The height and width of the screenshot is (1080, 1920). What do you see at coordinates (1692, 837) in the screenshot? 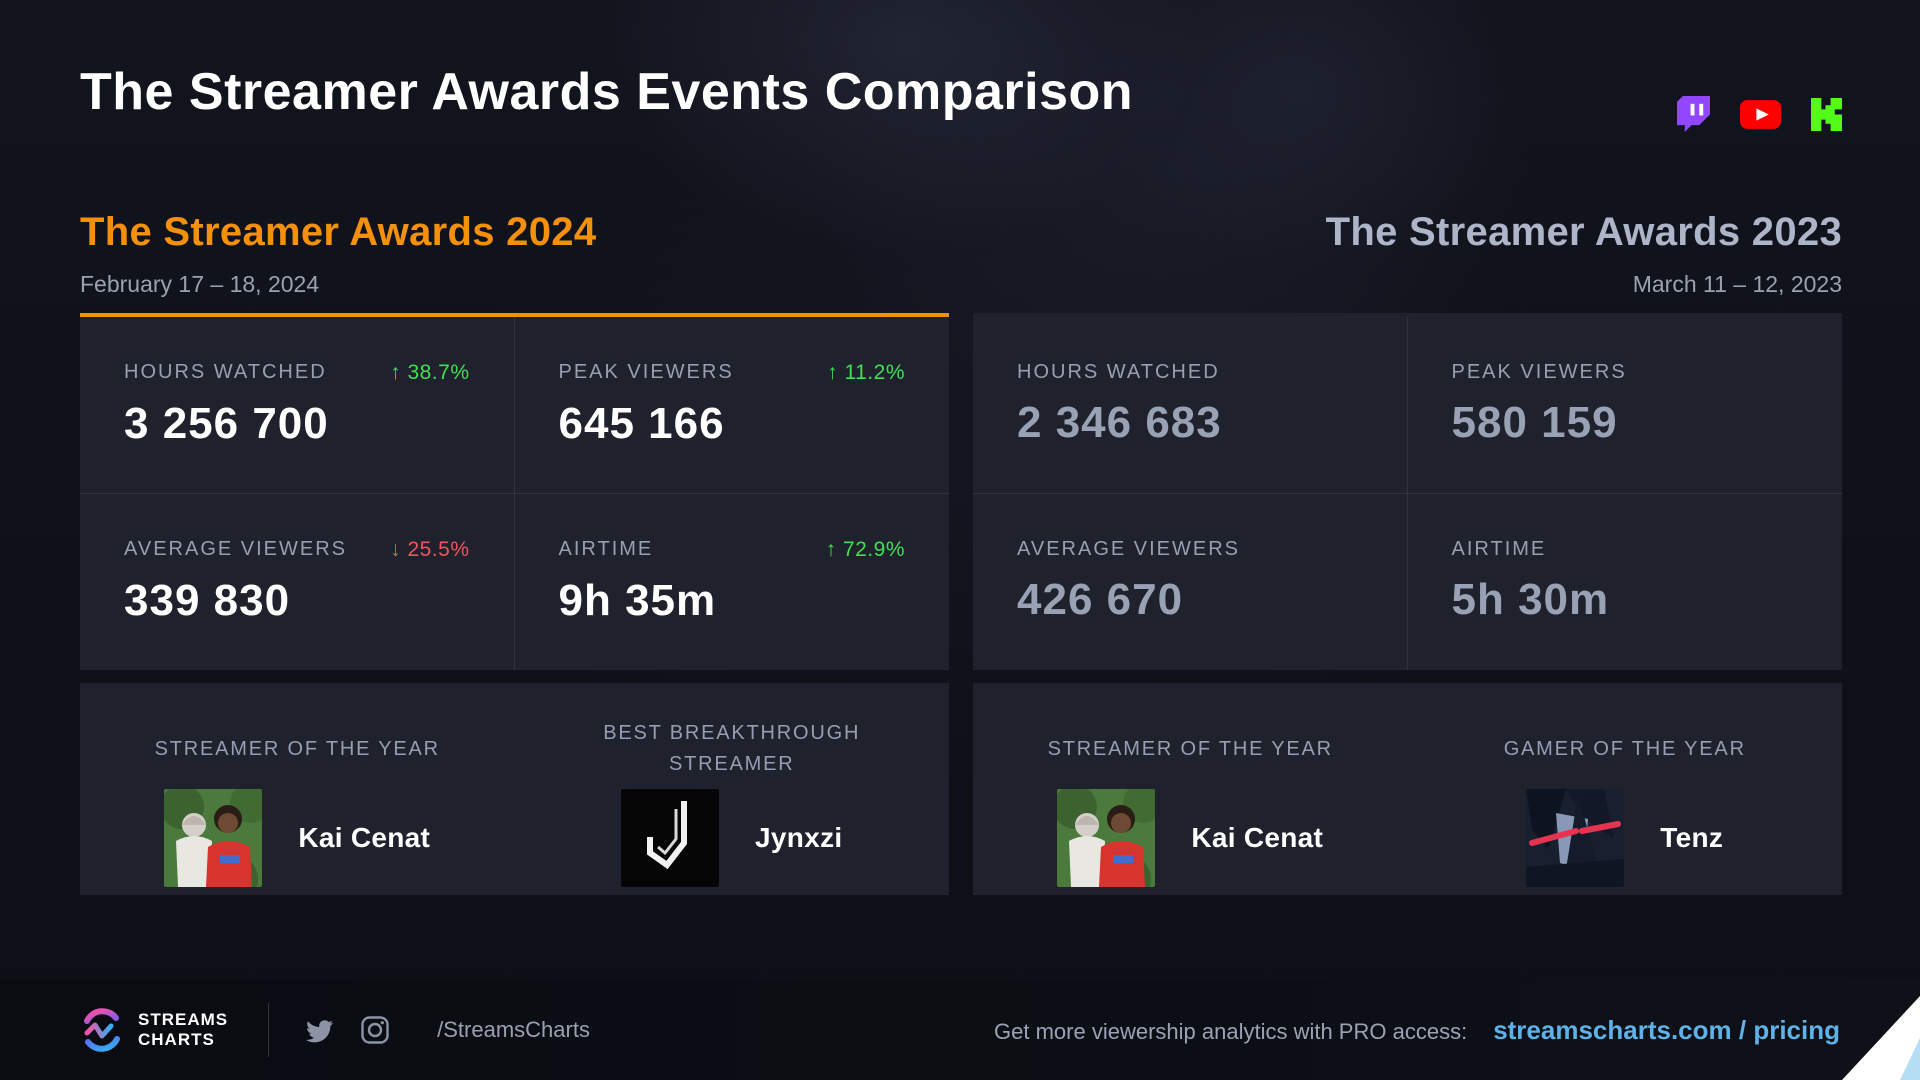
I see `award-winner-name: Tenz` at bounding box center [1692, 837].